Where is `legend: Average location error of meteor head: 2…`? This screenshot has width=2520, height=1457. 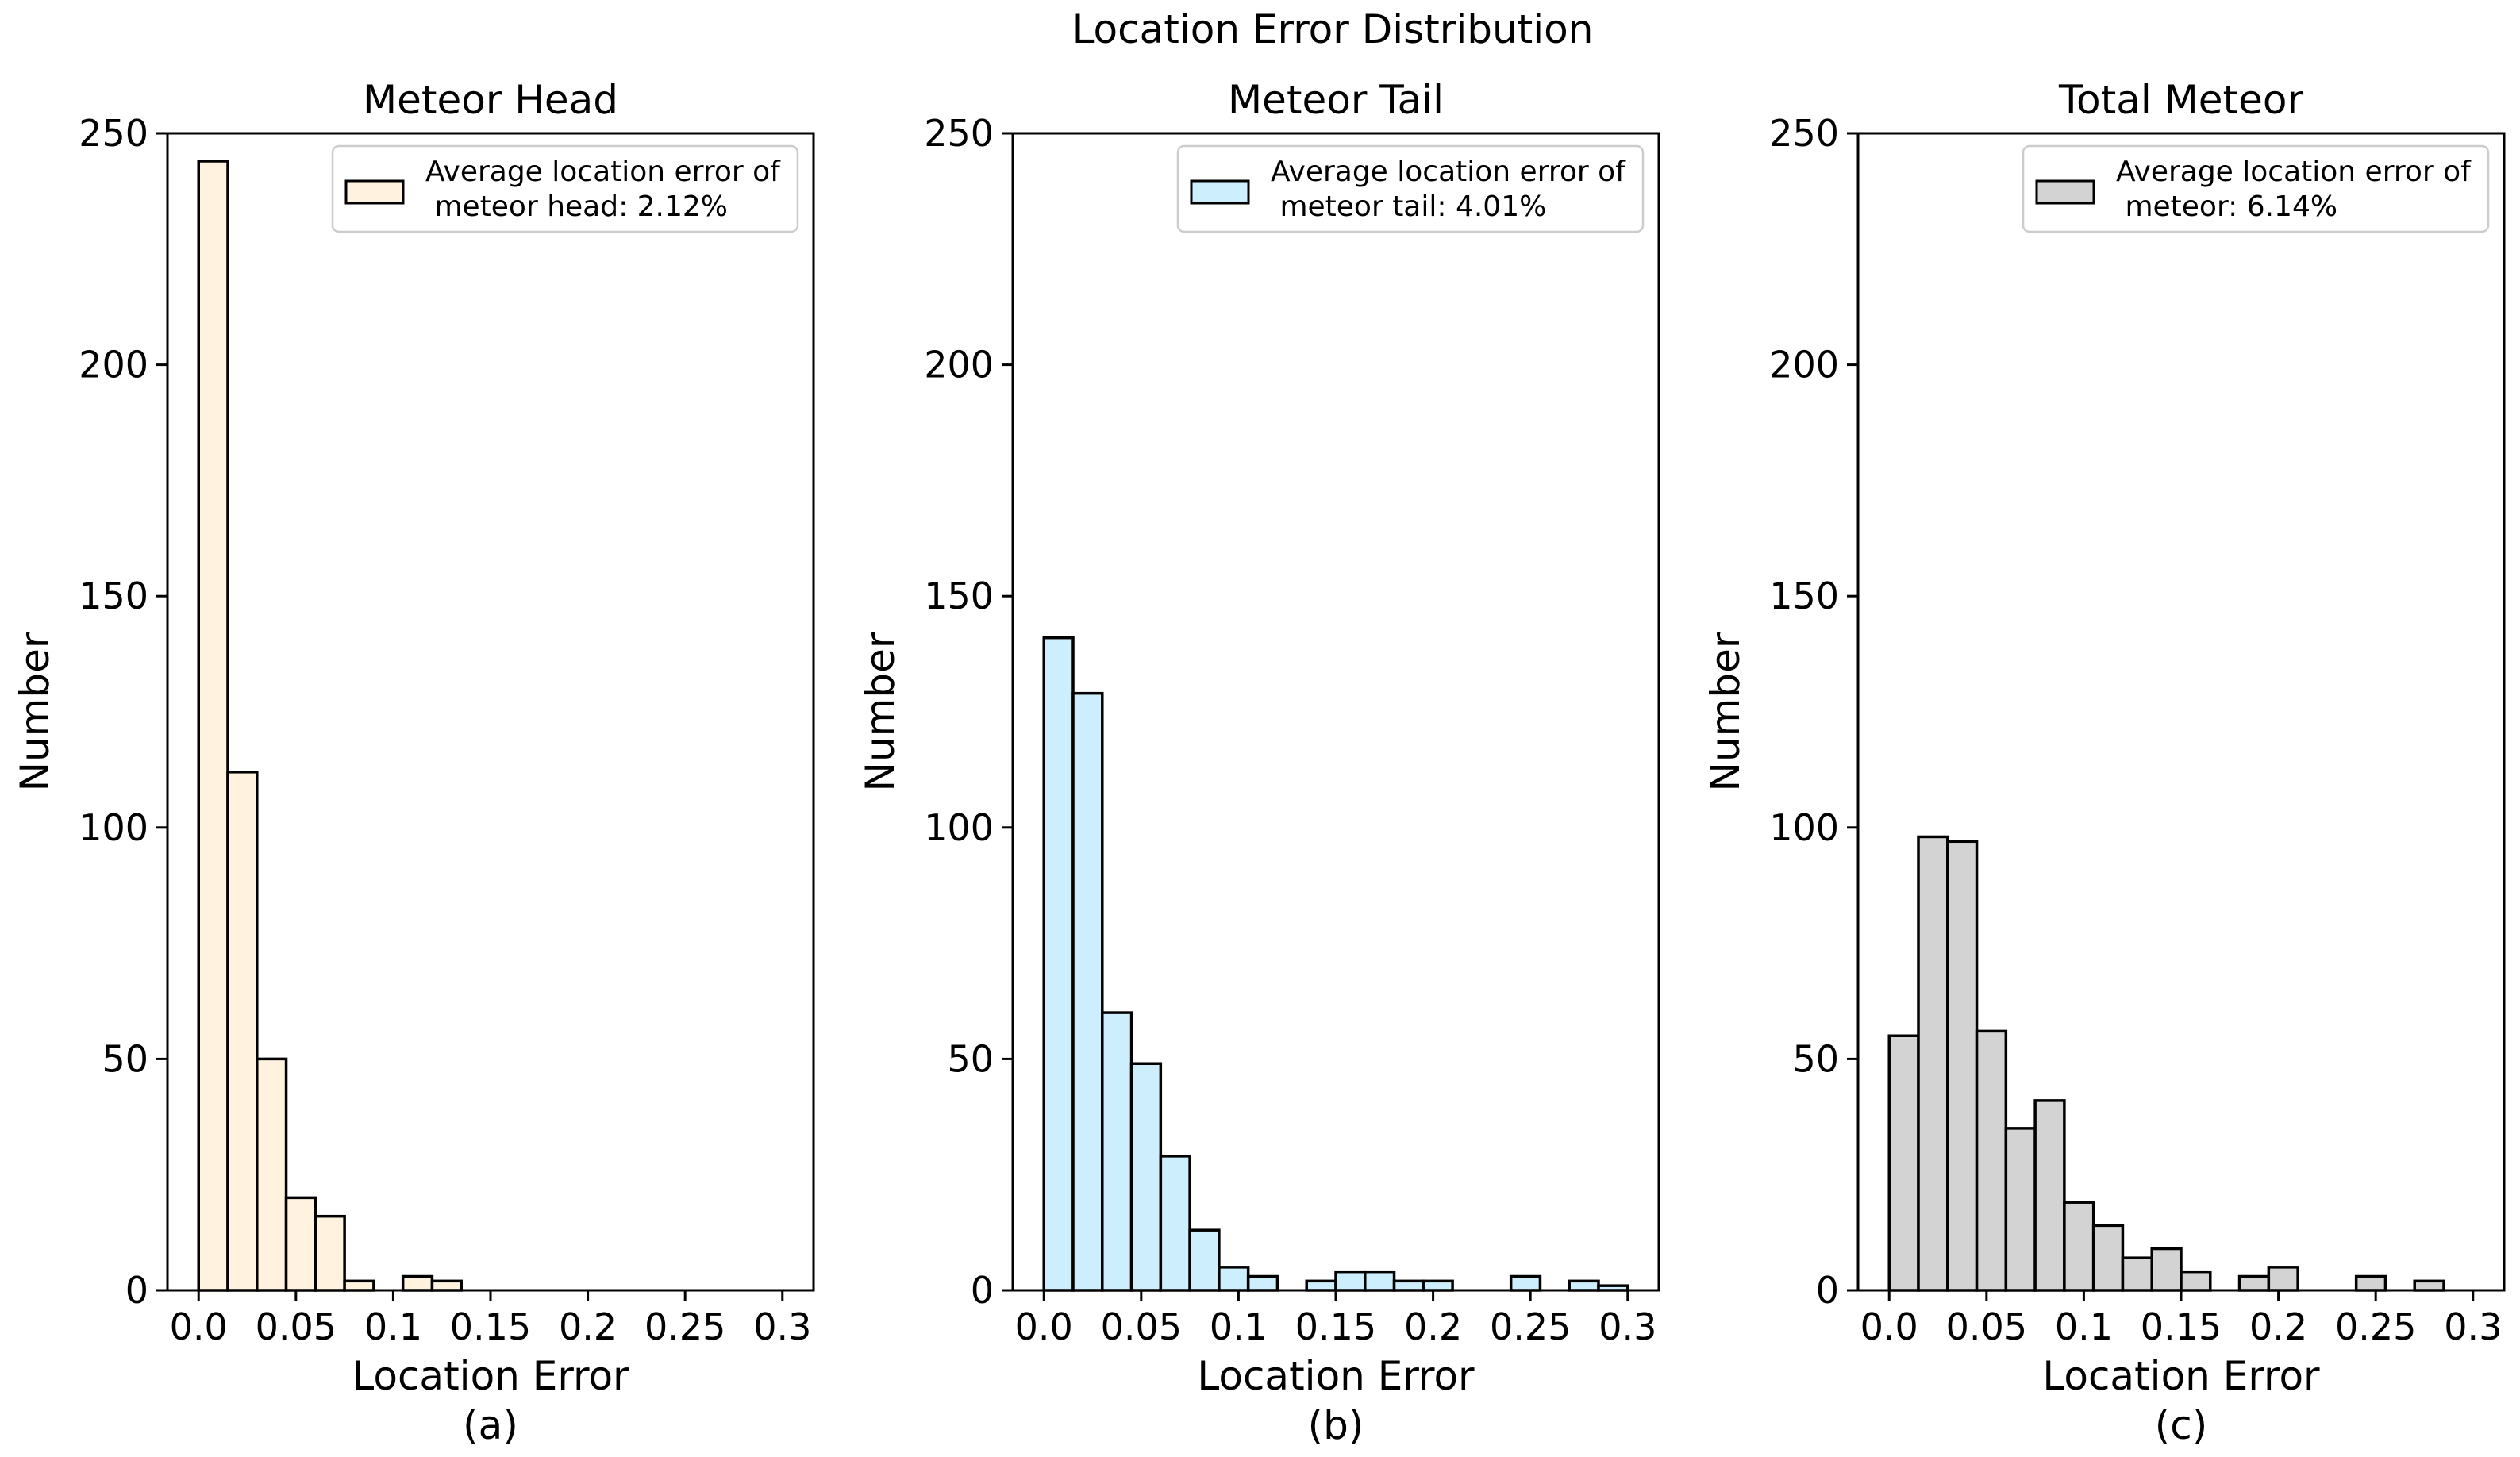 legend: Average location error of meteor head: 2… is located at coordinates (565, 188).